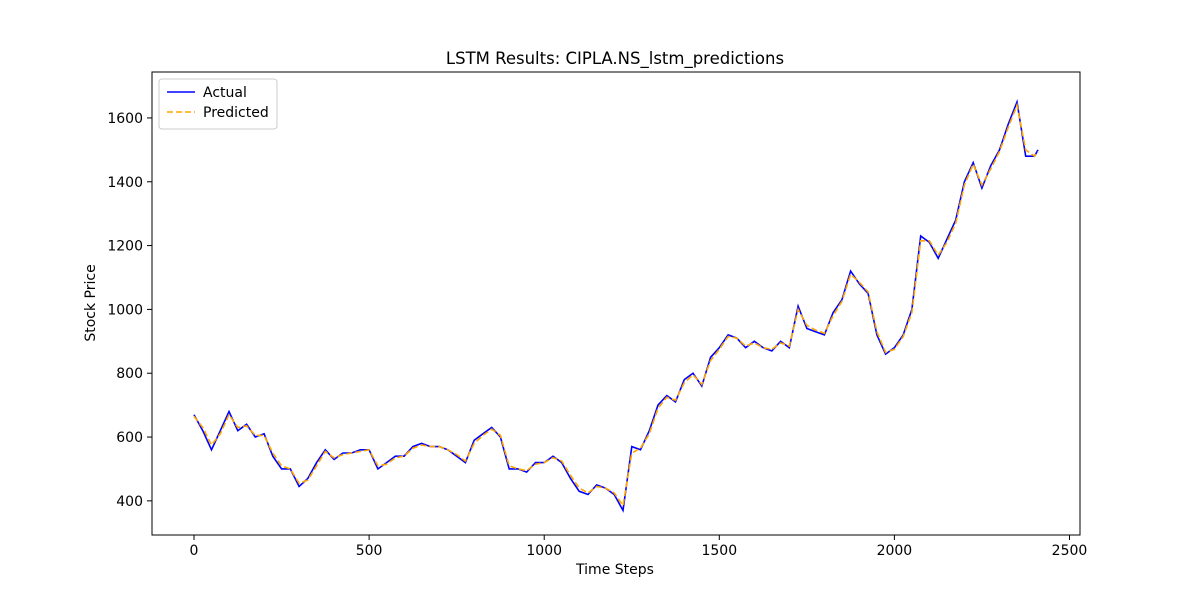 The image size is (1200, 600). I want to click on y-tick-label: 400, so click(129, 502).